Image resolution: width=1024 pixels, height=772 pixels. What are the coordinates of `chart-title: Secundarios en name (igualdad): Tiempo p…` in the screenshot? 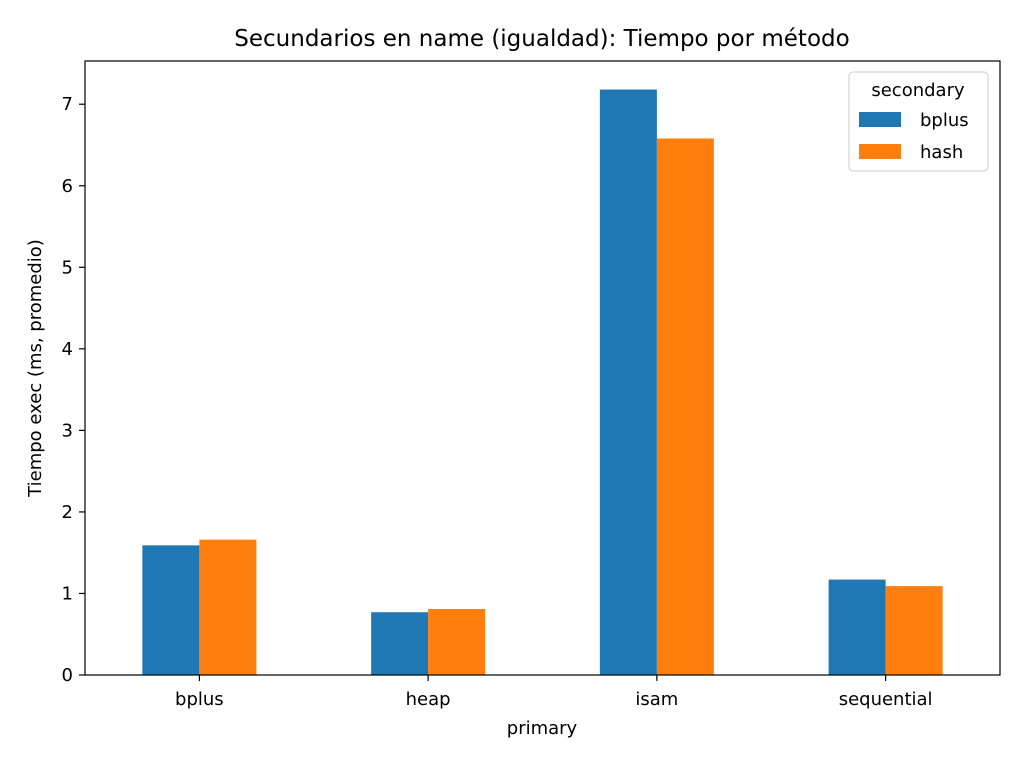 It's located at (541, 39).